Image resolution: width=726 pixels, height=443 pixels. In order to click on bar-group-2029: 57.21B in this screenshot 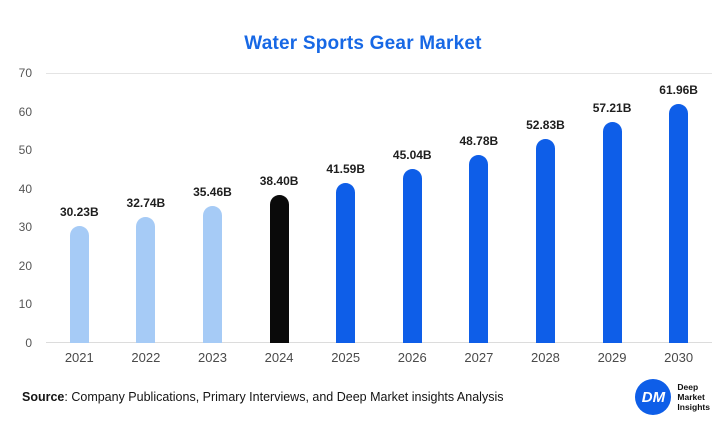, I will do `click(612, 208)`.